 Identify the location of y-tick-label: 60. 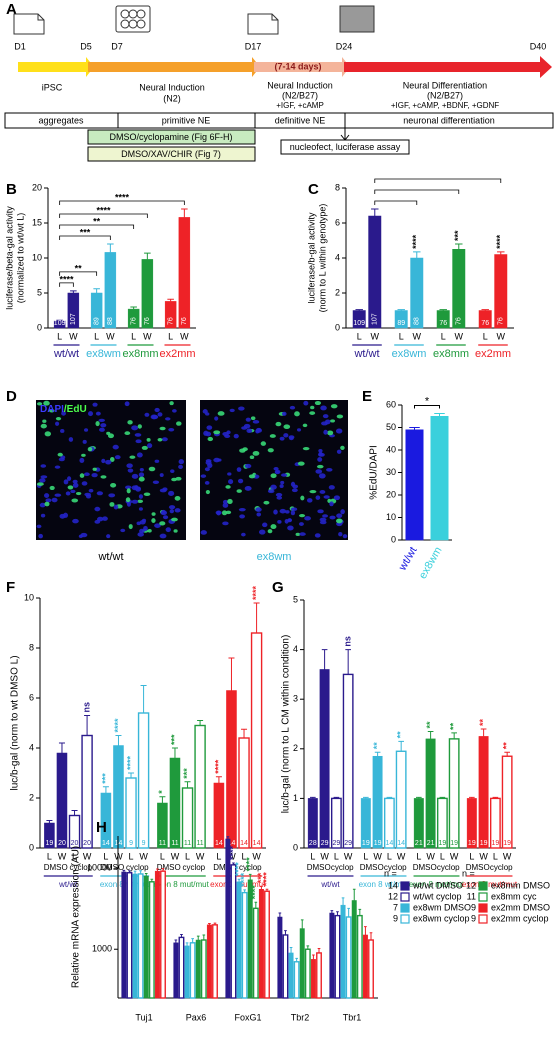
(391, 404).